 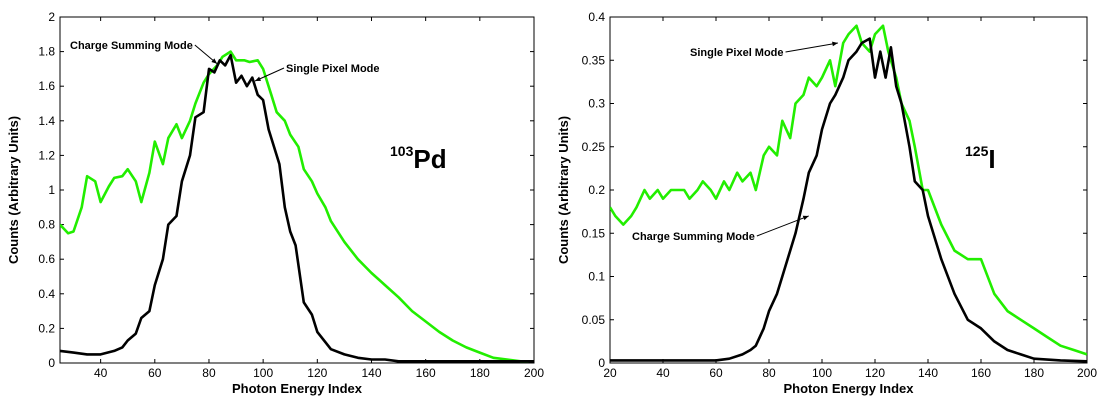 I want to click on x-tick-label: 20, so click(x=610, y=373).